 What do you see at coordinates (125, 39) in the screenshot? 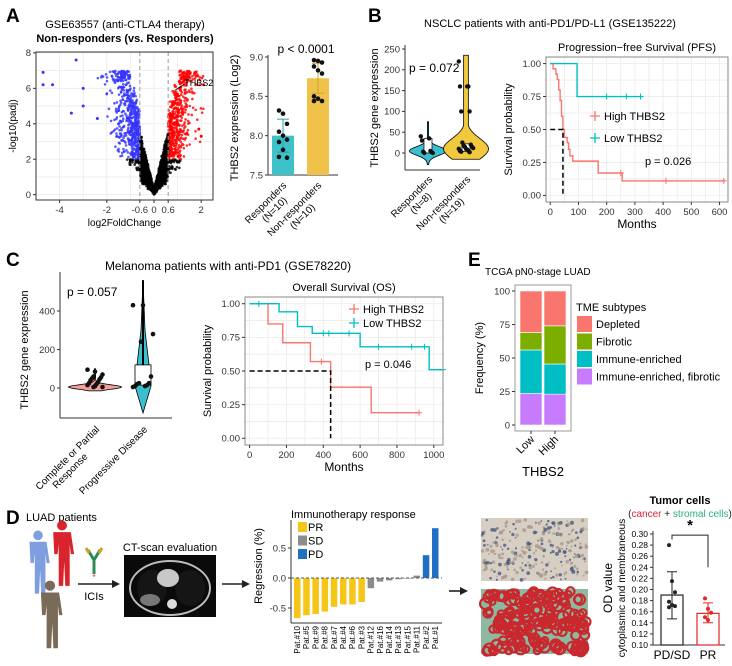
I see `panel-a-subtitle: Non-responders (vs. Responders)` at bounding box center [125, 39].